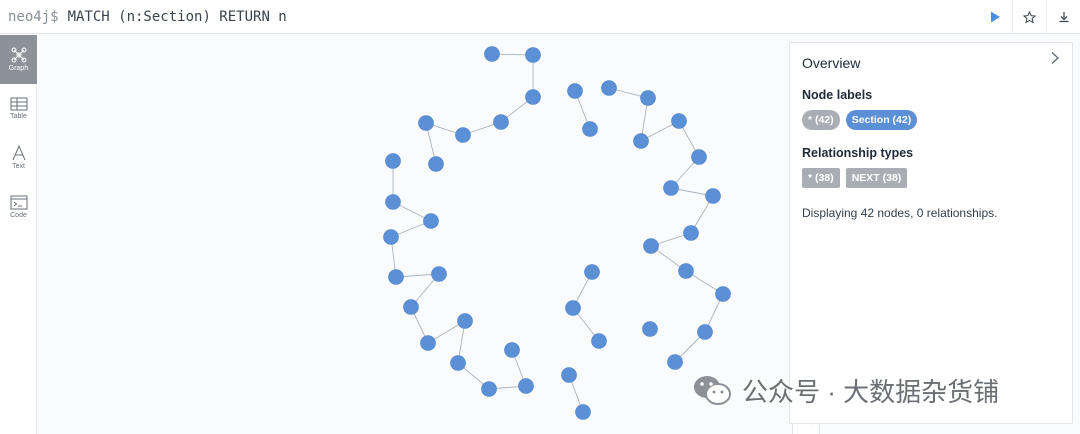 The height and width of the screenshot is (434, 1080). Describe the element at coordinates (821, 178) in the screenshot. I see `rel-type-all-pill: * (38)` at that location.